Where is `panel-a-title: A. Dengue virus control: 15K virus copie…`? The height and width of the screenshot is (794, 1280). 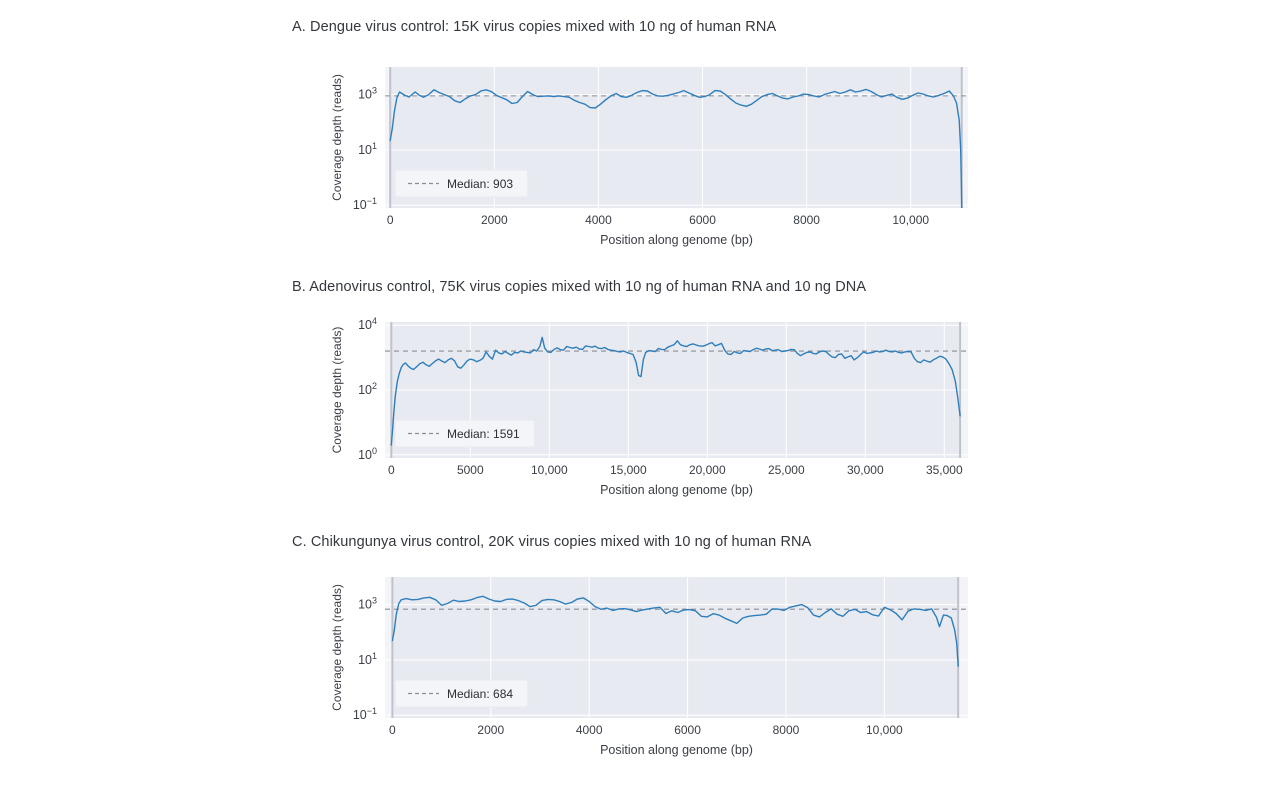
panel-a-title: A. Dengue virus control: 15K virus copie… is located at coordinates (534, 27).